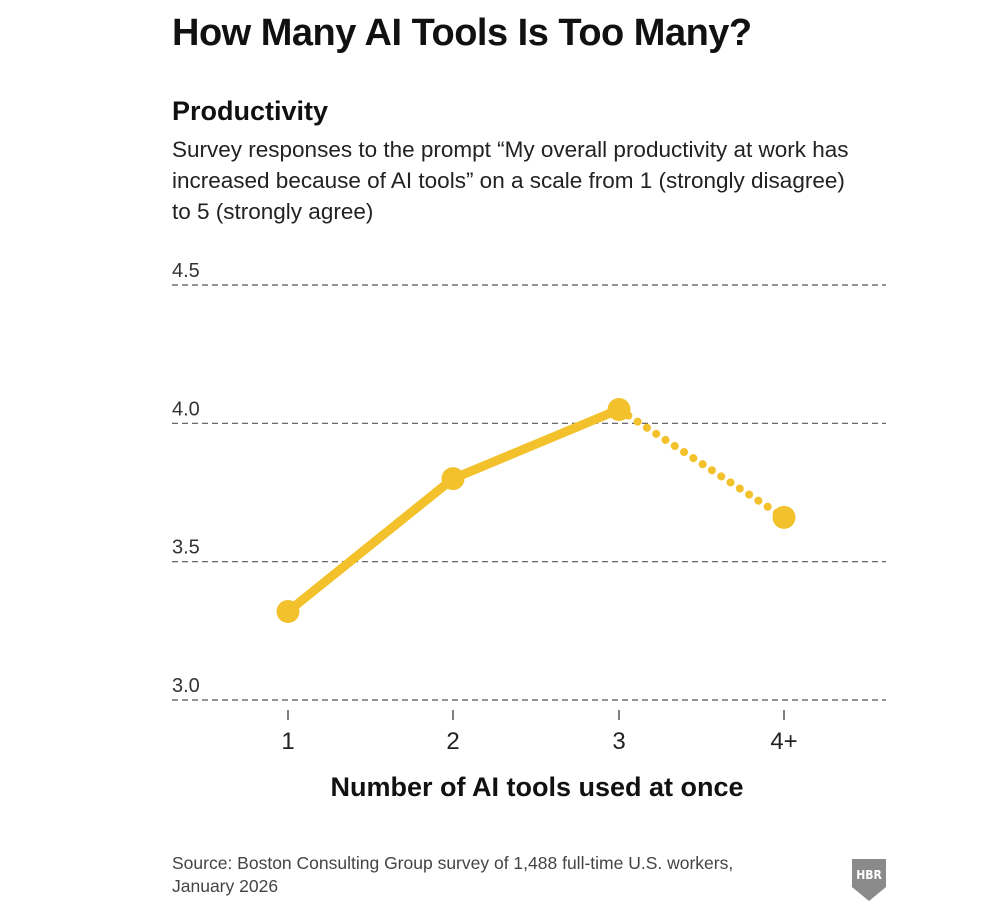 The height and width of the screenshot is (924, 989). Describe the element at coordinates (452, 741) in the screenshot. I see `x-tick-label: 2` at that location.